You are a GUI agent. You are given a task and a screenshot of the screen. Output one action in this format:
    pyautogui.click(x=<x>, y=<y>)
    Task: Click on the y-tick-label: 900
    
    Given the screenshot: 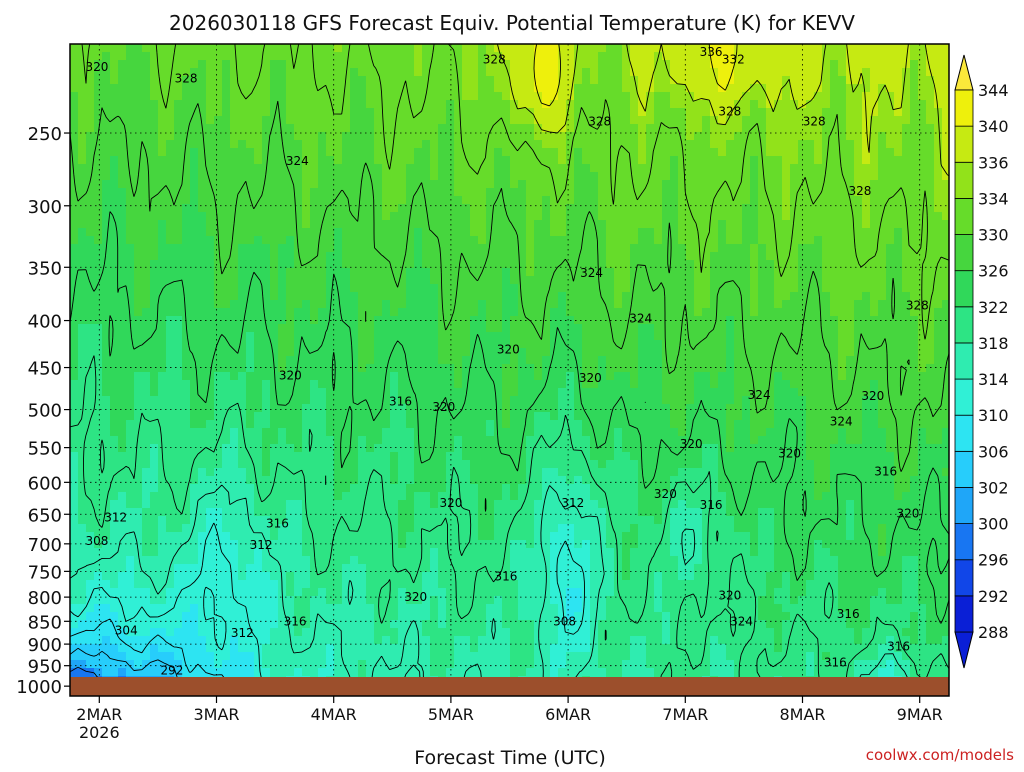 What is the action you would take?
    pyautogui.click(x=45, y=645)
    